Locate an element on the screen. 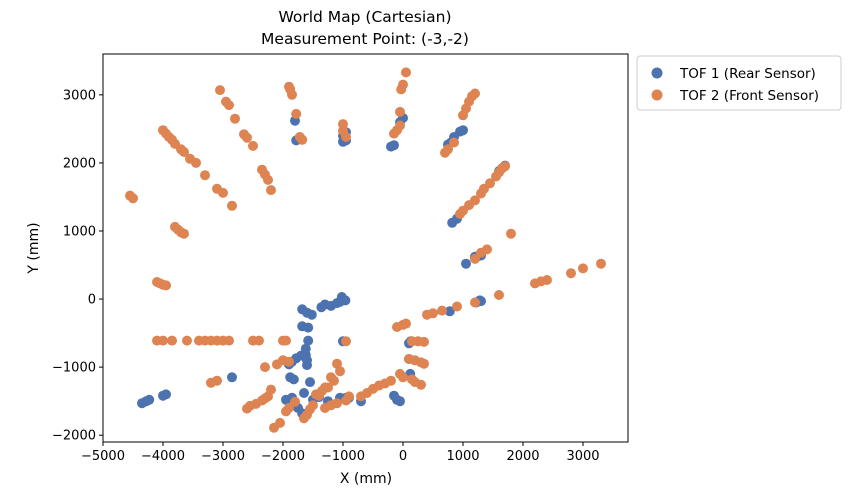  x-tick-label: −4000 is located at coordinates (163, 456).